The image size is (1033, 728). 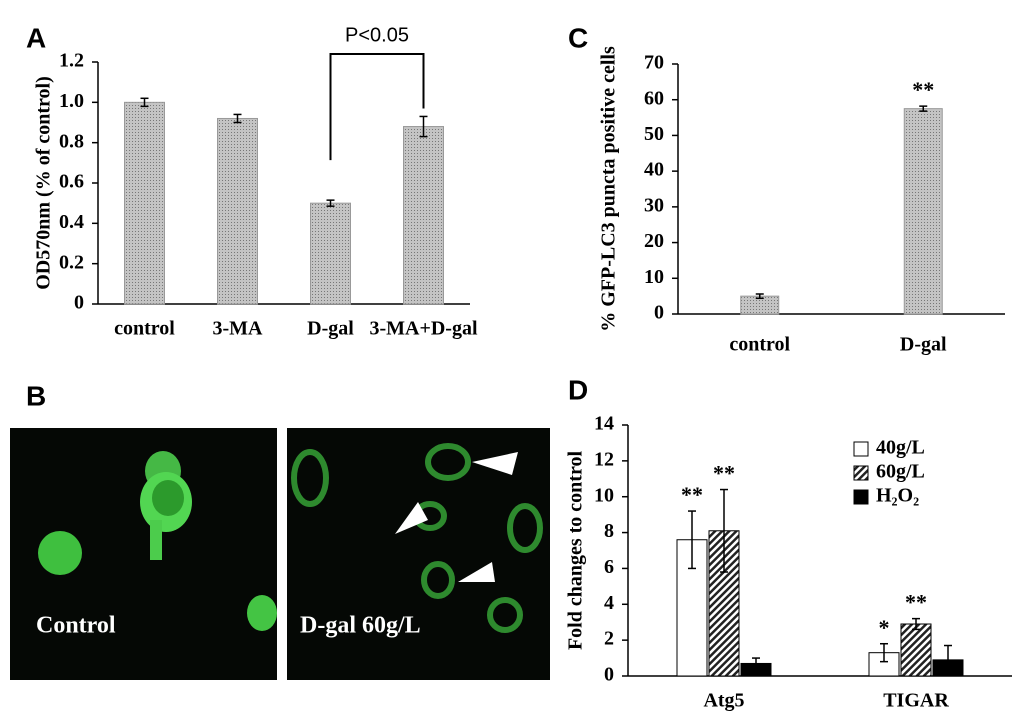 I want to click on y-tick-label: 4, so click(x=609, y=603).